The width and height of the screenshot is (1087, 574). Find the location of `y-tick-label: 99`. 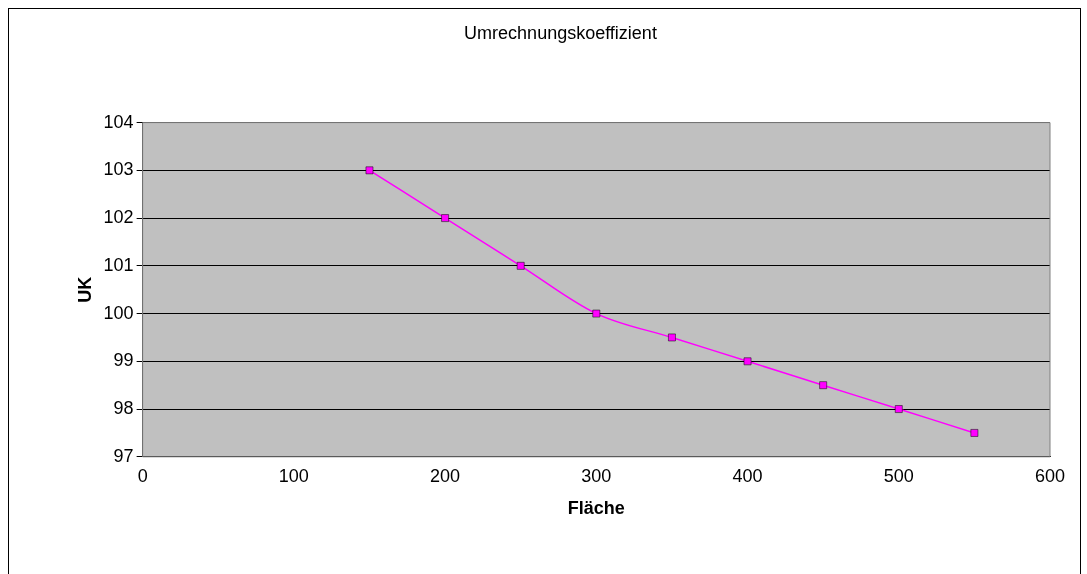

y-tick-label: 99 is located at coordinates (123, 360).